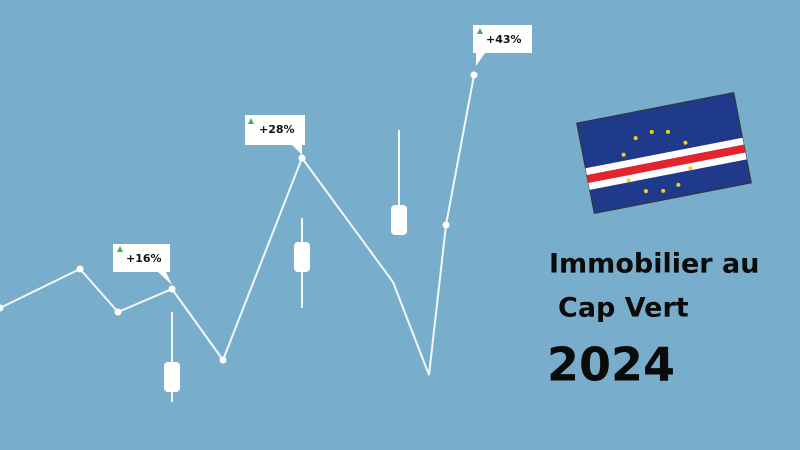 The image size is (800, 450). I want to click on title-line: Immobilier au, so click(654, 264).